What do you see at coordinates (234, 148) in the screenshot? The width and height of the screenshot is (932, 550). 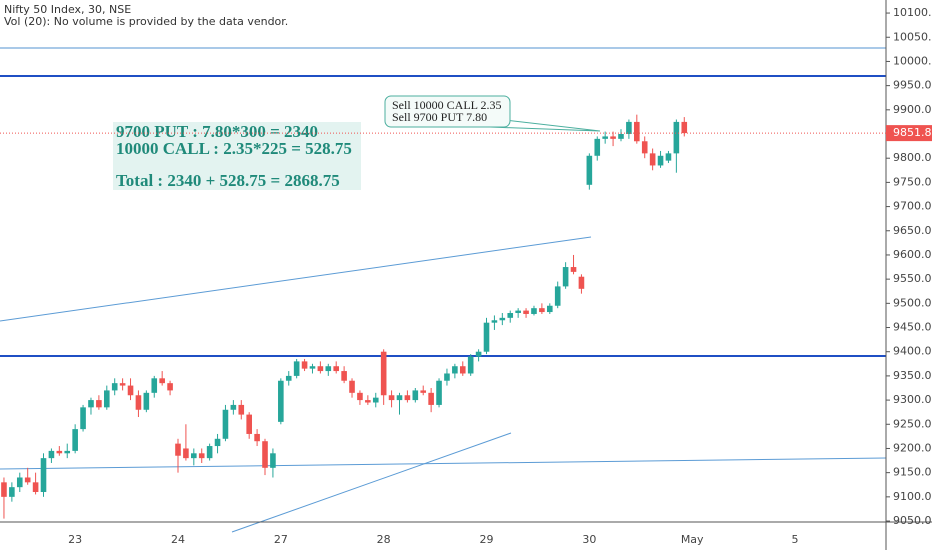 I see `annotation-text: 10000 CALL : 2.35*225 = 528.75` at bounding box center [234, 148].